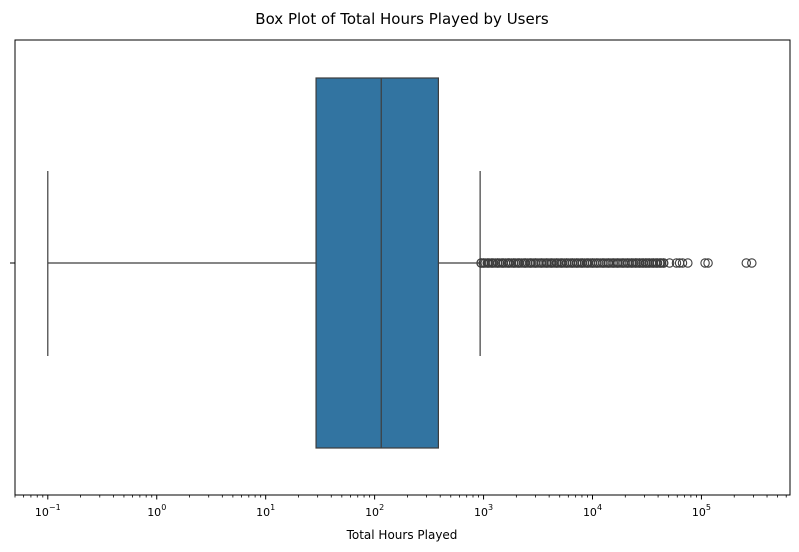  What do you see at coordinates (402, 19) in the screenshot?
I see `chart-title: Box Plot of Total Hours Played by Users` at bounding box center [402, 19].